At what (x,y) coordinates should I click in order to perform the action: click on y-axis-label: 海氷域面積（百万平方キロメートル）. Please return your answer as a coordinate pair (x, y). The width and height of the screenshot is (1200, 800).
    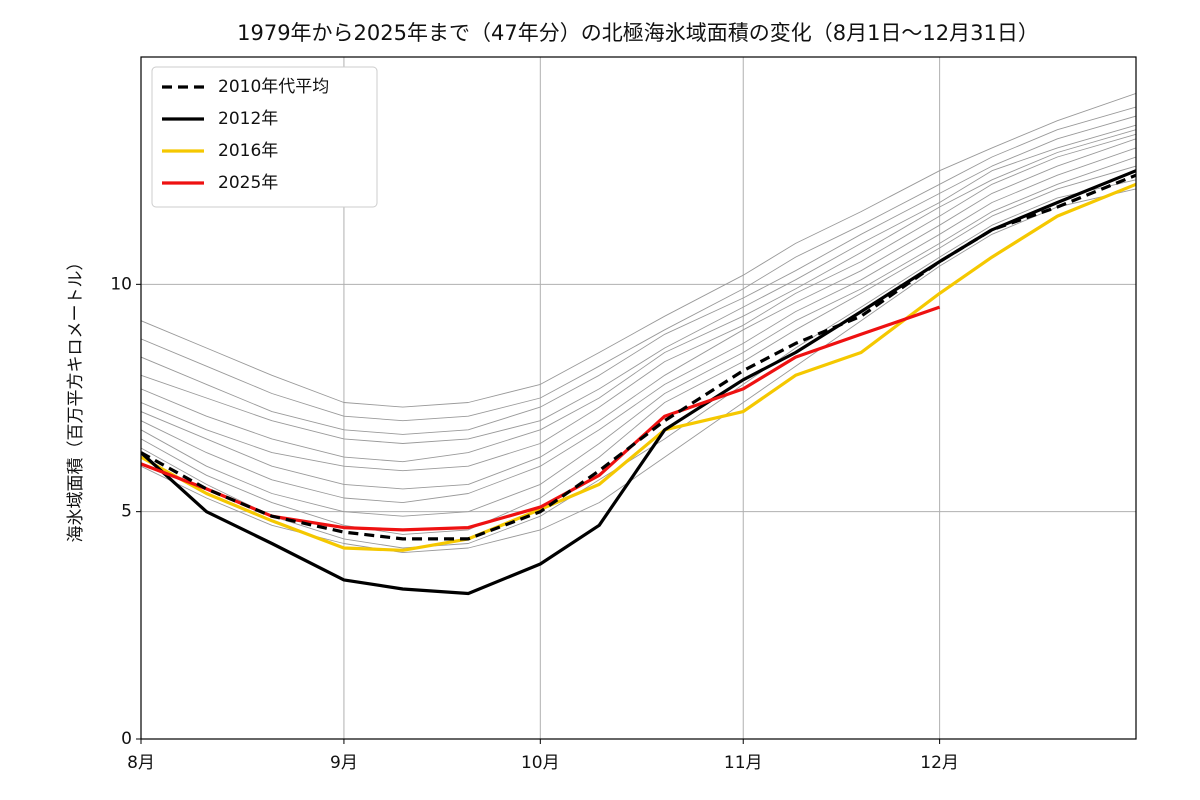
    Looking at the image, I should click on (76, 398).